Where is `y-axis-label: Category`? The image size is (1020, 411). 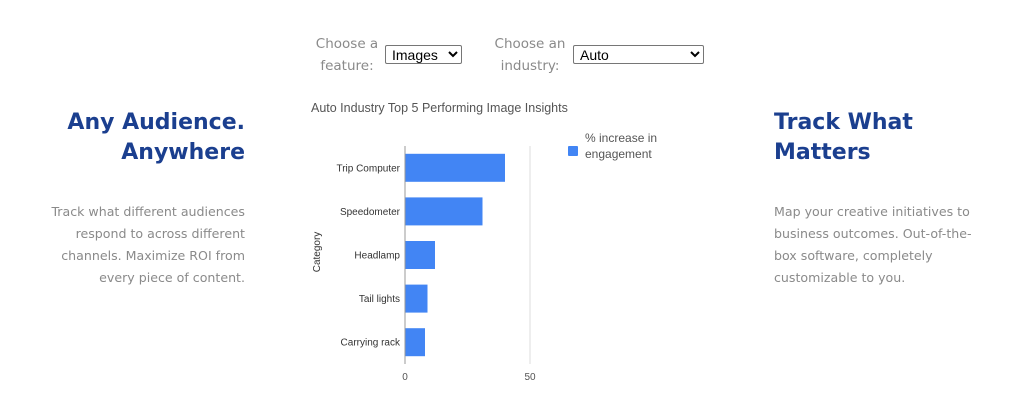
y-axis-label: Category is located at coordinates (317, 252).